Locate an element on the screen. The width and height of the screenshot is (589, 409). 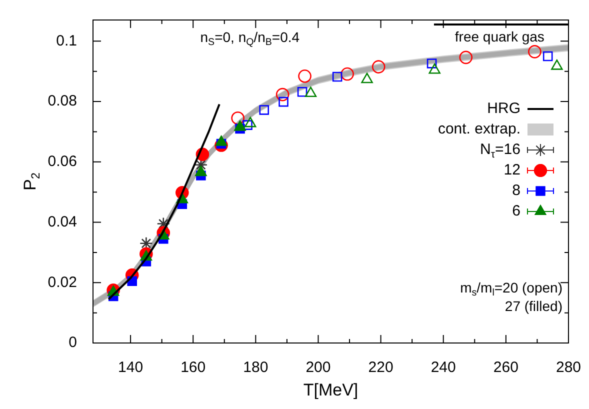
annotation: 27 (filled) is located at coordinates (533, 306).